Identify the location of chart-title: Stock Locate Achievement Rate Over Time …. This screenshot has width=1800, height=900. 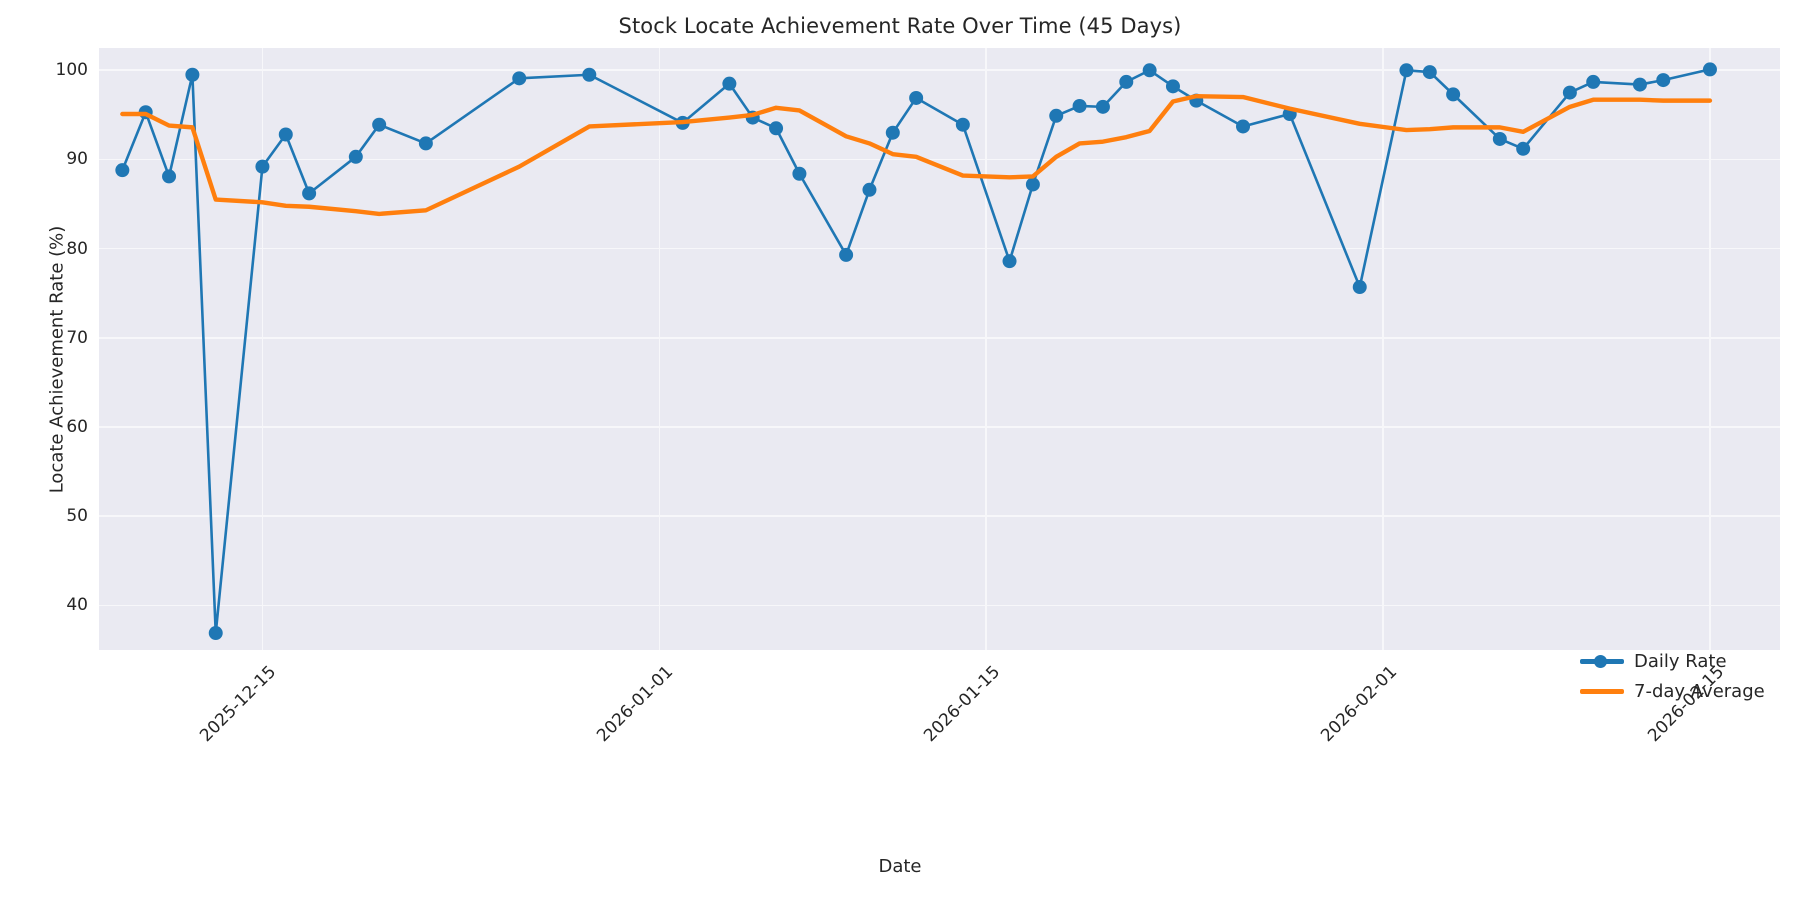
(900, 26).